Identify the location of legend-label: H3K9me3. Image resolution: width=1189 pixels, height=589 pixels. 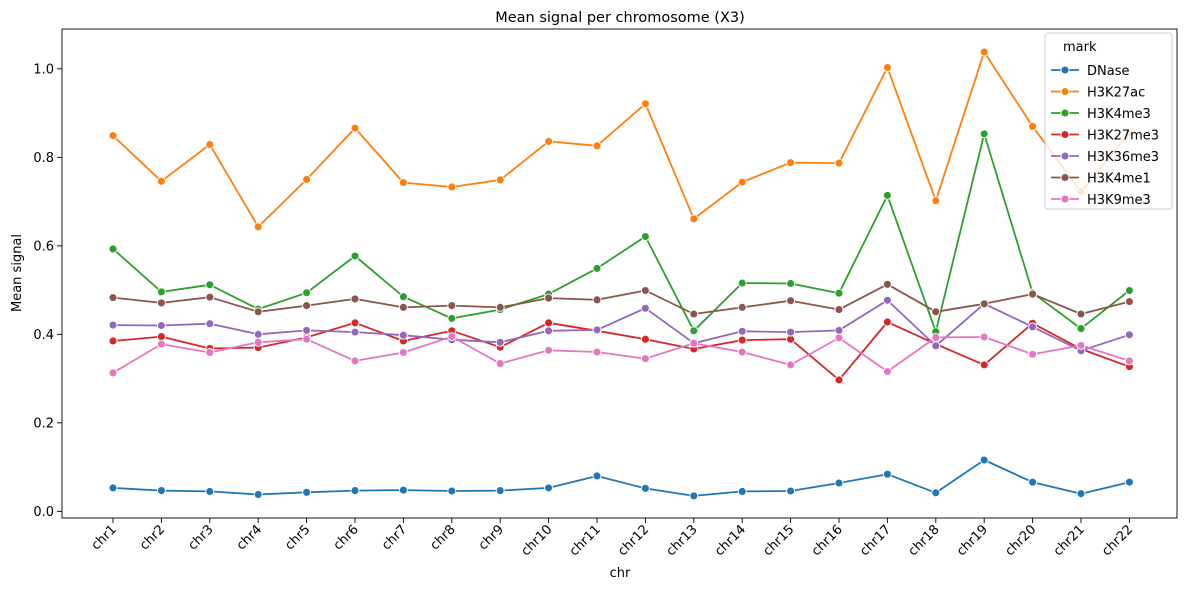
(1119, 200).